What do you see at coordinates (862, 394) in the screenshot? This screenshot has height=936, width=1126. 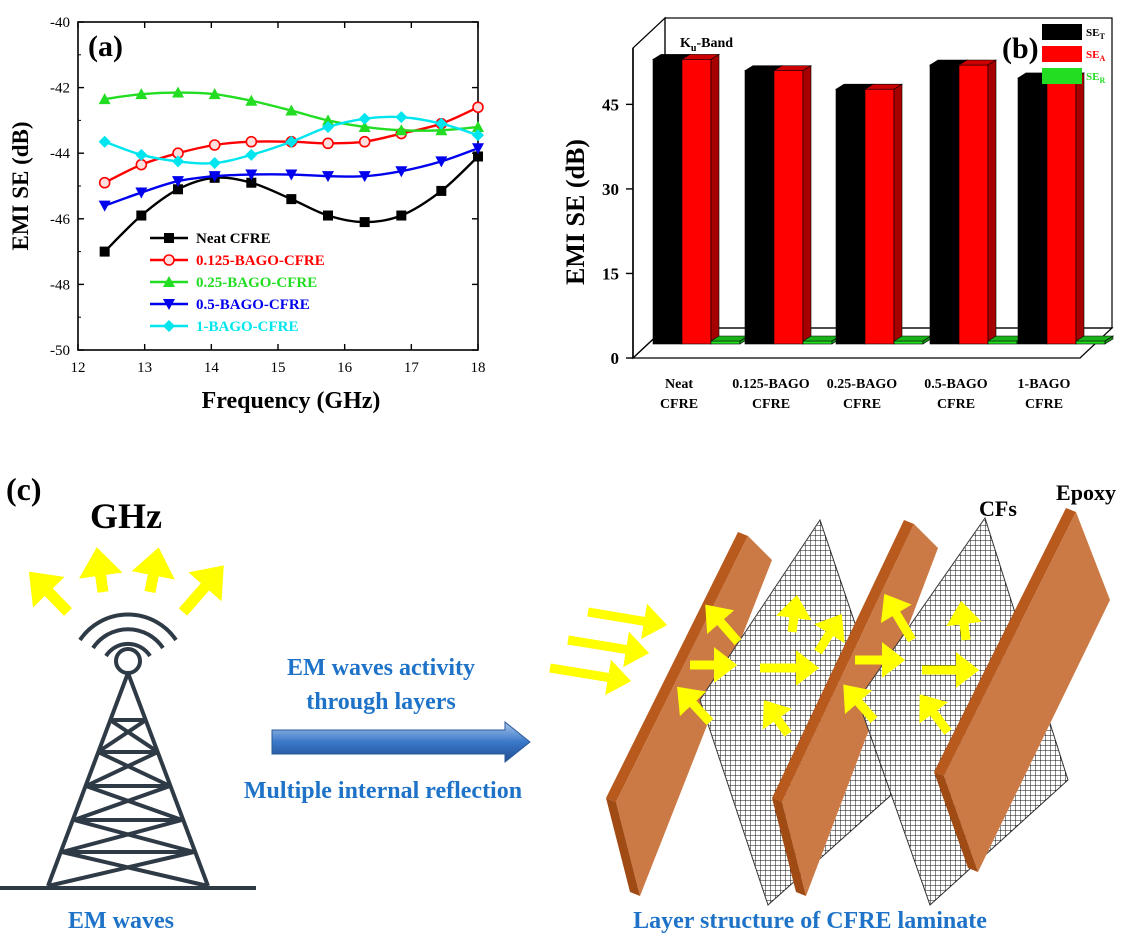 I see `category-label: 0.25-BAGO CFRE` at bounding box center [862, 394].